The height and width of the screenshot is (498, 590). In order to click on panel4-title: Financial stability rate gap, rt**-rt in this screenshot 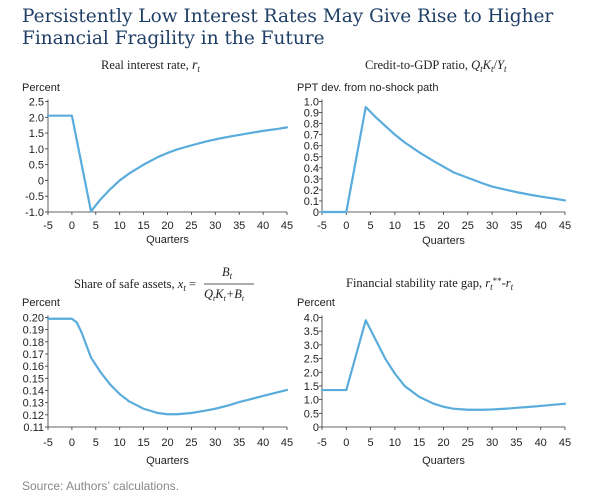, I will do `click(430, 284)`.